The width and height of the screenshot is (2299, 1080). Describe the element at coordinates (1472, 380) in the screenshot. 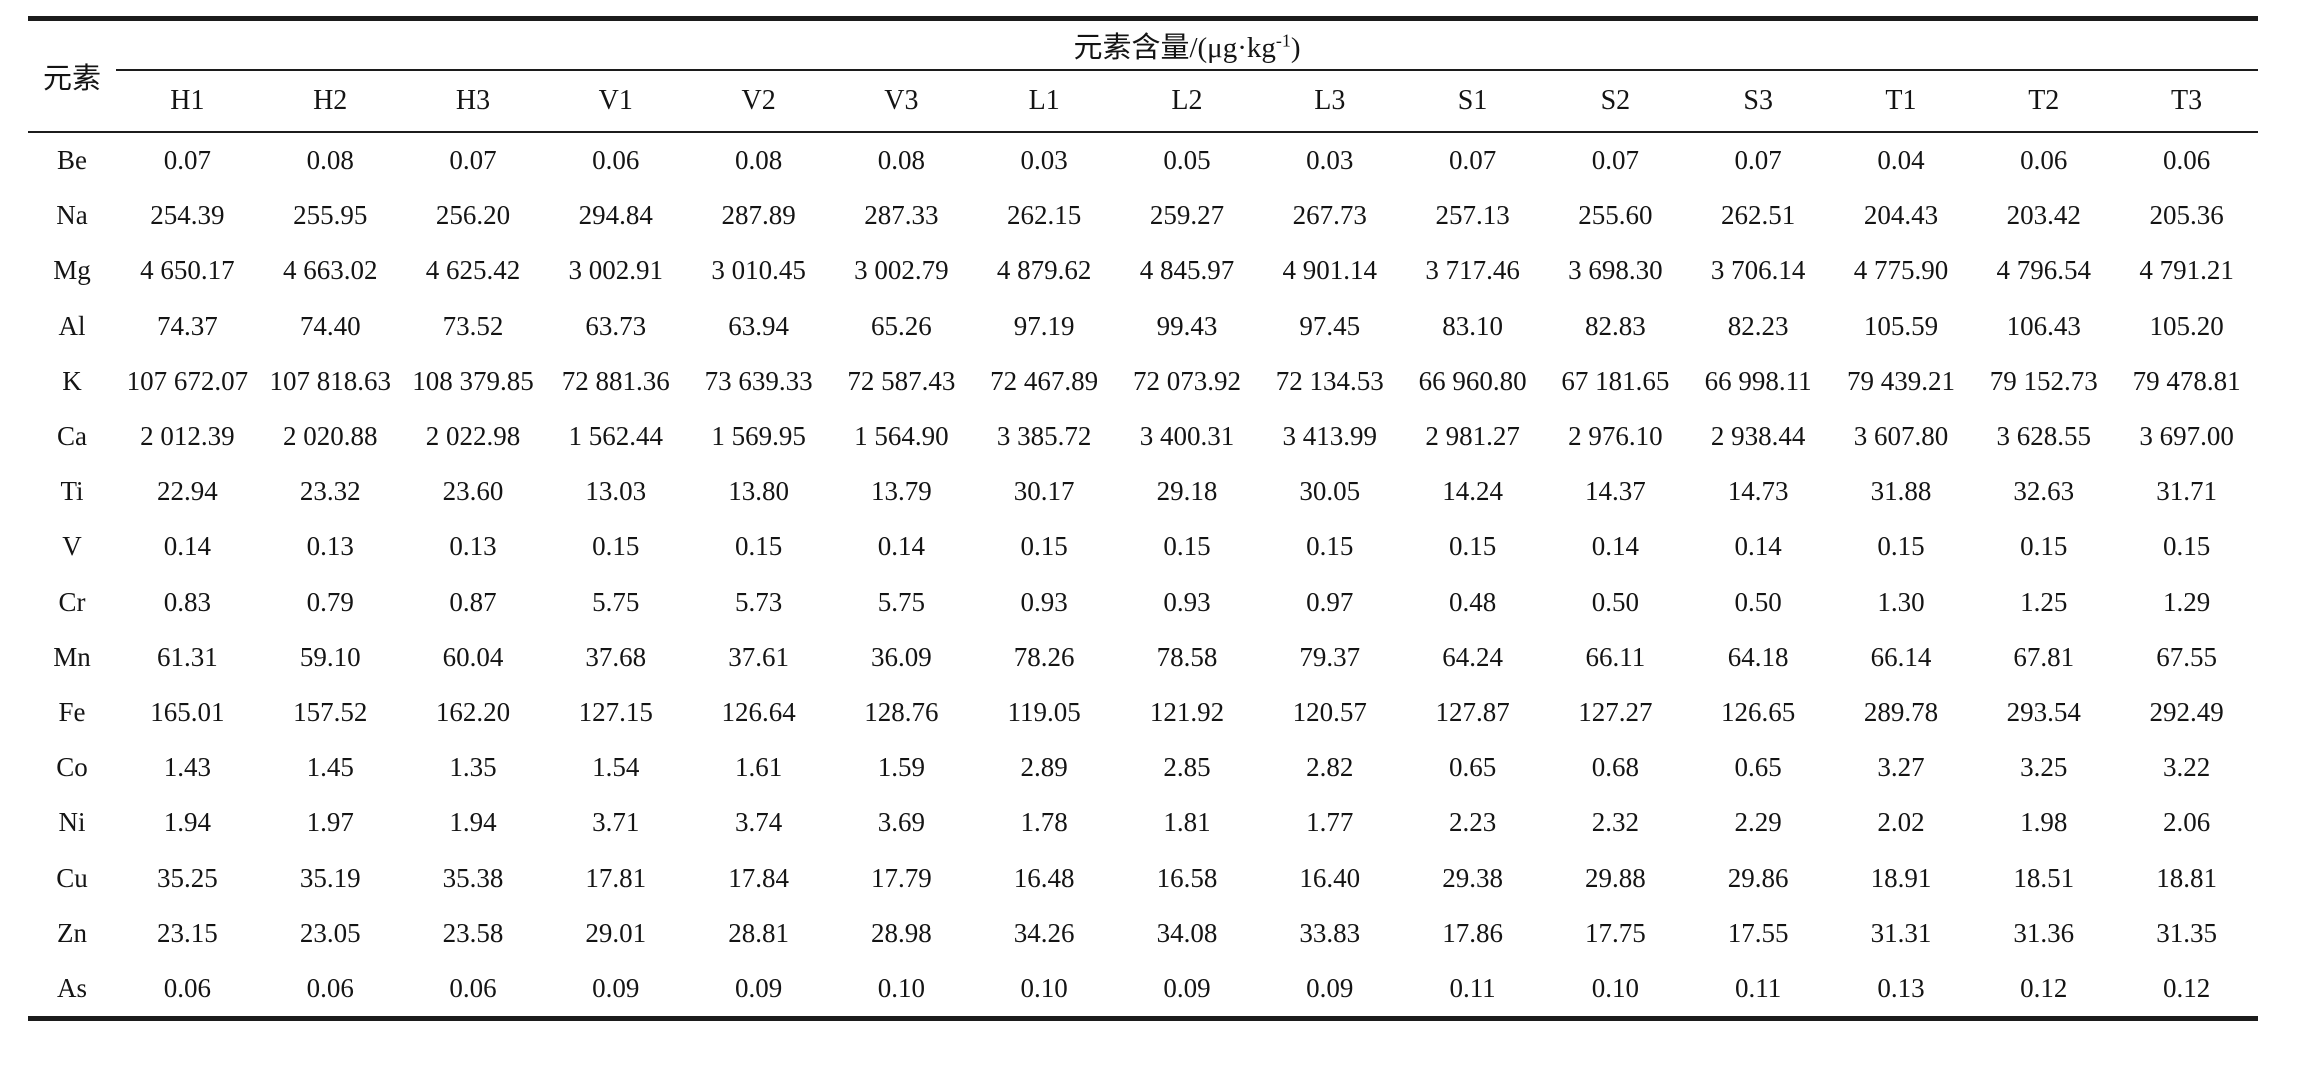

I see `table-cell: 66 960.80` at that location.